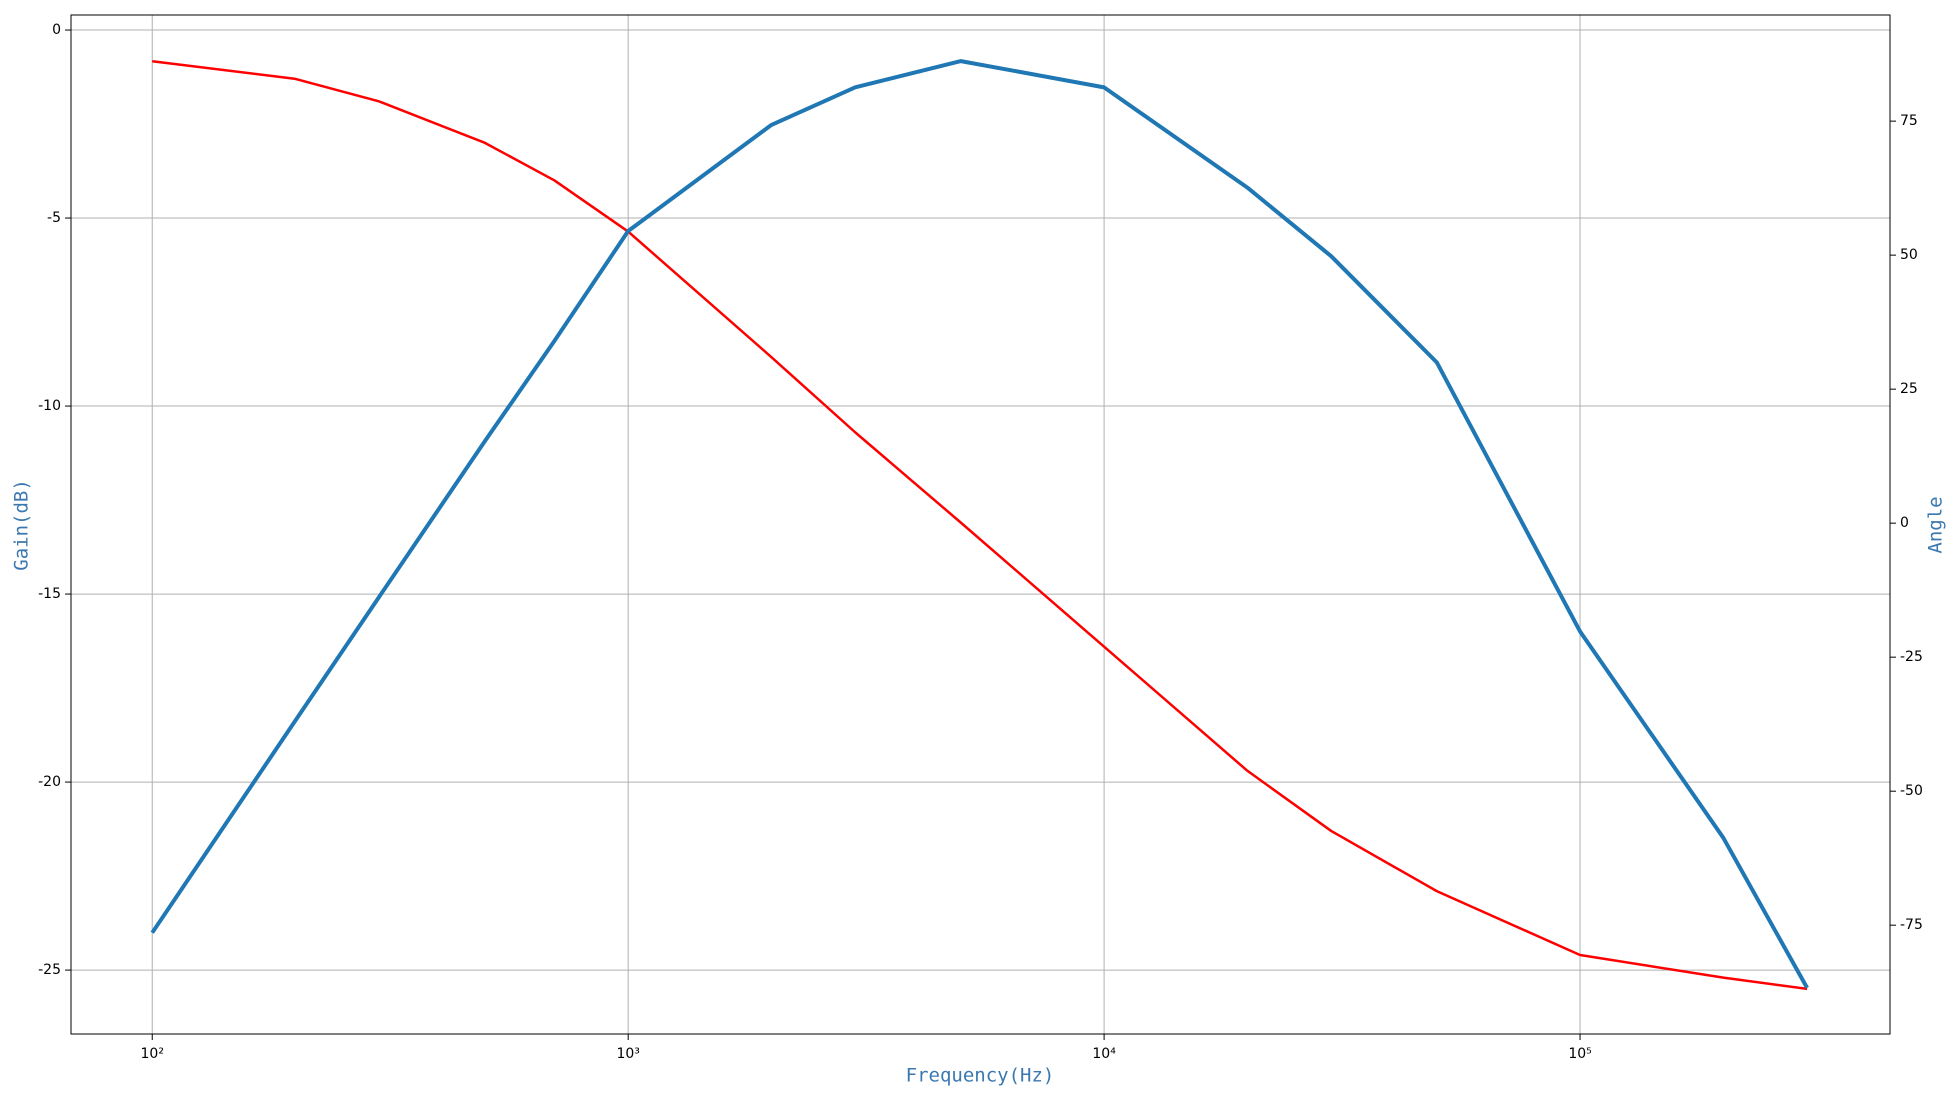  I want to click on x-axis-title: Frequency(Hz), so click(980, 1076).